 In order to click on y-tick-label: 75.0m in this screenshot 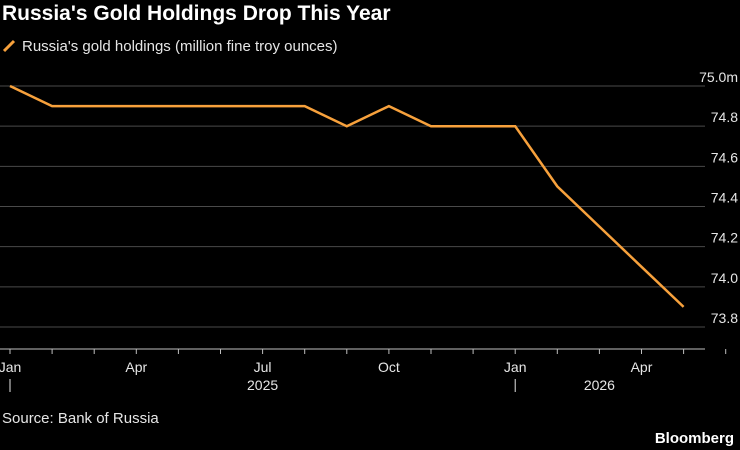, I will do `click(718, 77)`.